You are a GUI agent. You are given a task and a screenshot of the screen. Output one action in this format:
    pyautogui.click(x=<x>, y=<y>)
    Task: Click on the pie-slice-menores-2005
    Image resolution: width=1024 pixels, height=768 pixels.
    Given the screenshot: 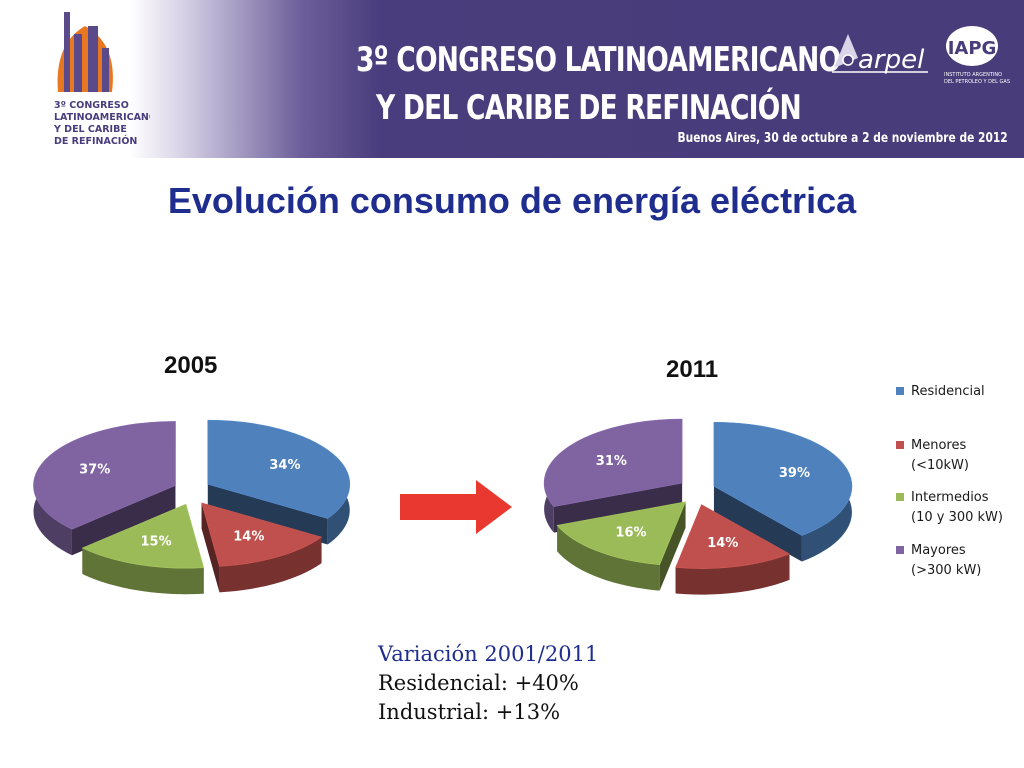 What is the action you would take?
    pyautogui.click(x=262, y=534)
    